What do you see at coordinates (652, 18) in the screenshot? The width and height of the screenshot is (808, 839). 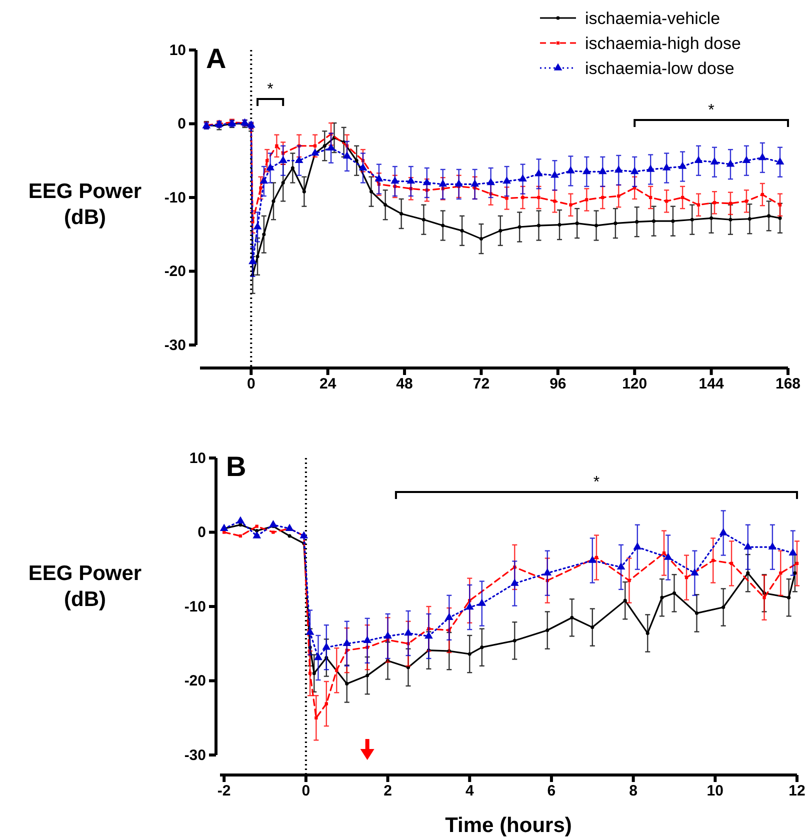 I see `legend-label: ischaemia-vehicle` at bounding box center [652, 18].